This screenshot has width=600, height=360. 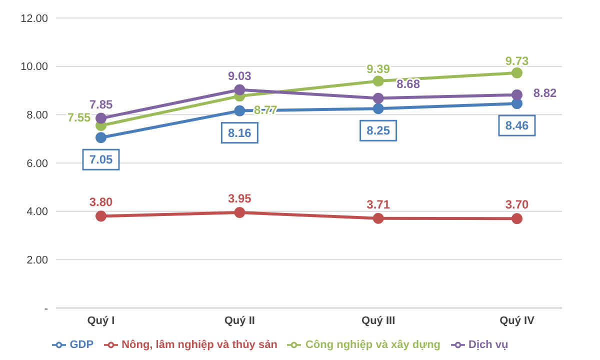 I want to click on x-tick-label: Quý I, so click(x=101, y=320).